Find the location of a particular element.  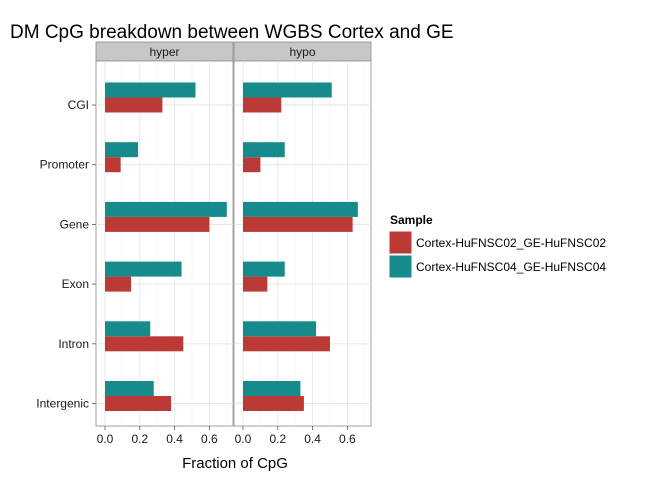

y-tick-label: Exon is located at coordinates (75, 284).